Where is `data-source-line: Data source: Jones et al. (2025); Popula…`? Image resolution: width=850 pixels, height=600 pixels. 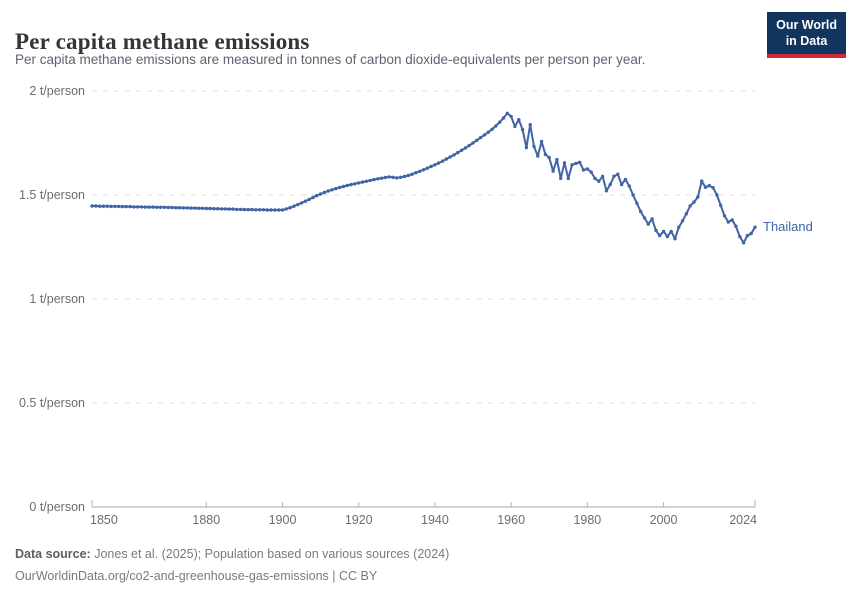
data-source-line: Data source: Jones et al. (2025); Popula… is located at coordinates (232, 555).